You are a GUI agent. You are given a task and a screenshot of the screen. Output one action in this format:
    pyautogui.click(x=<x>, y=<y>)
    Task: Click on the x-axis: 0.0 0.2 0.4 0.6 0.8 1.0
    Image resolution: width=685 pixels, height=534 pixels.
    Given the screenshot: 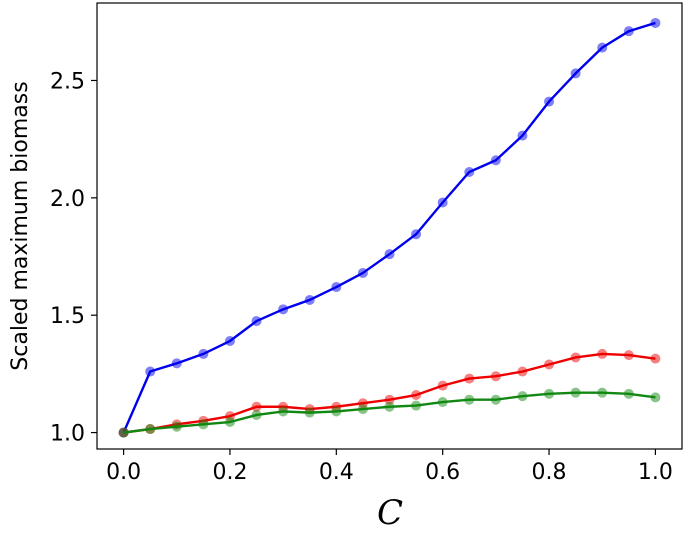 What is the action you would take?
    pyautogui.click(x=389, y=467)
    